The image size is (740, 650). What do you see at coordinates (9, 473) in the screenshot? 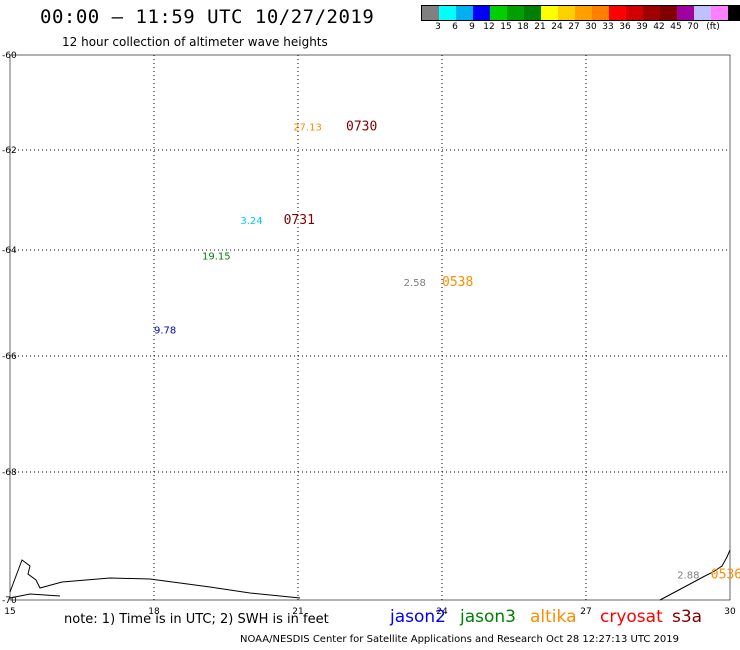
I see `y-tick-label: -68` at bounding box center [9, 473].